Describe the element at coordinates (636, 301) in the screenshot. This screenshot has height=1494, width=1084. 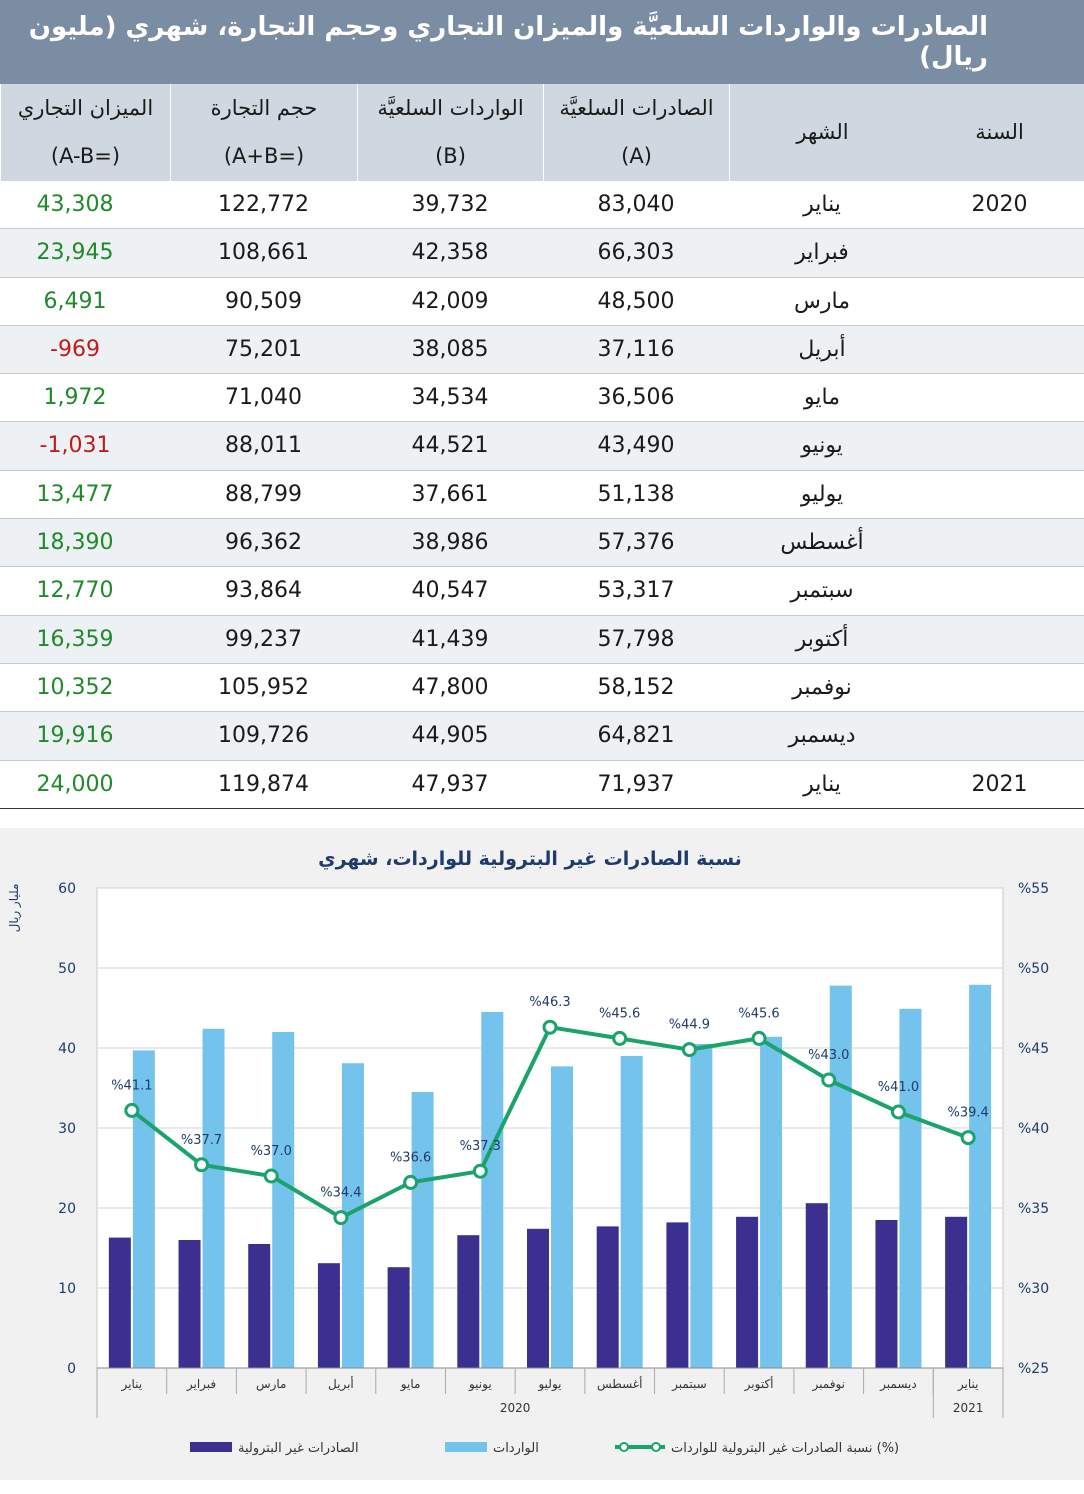
I see `cell-exports: 48,500` at that location.